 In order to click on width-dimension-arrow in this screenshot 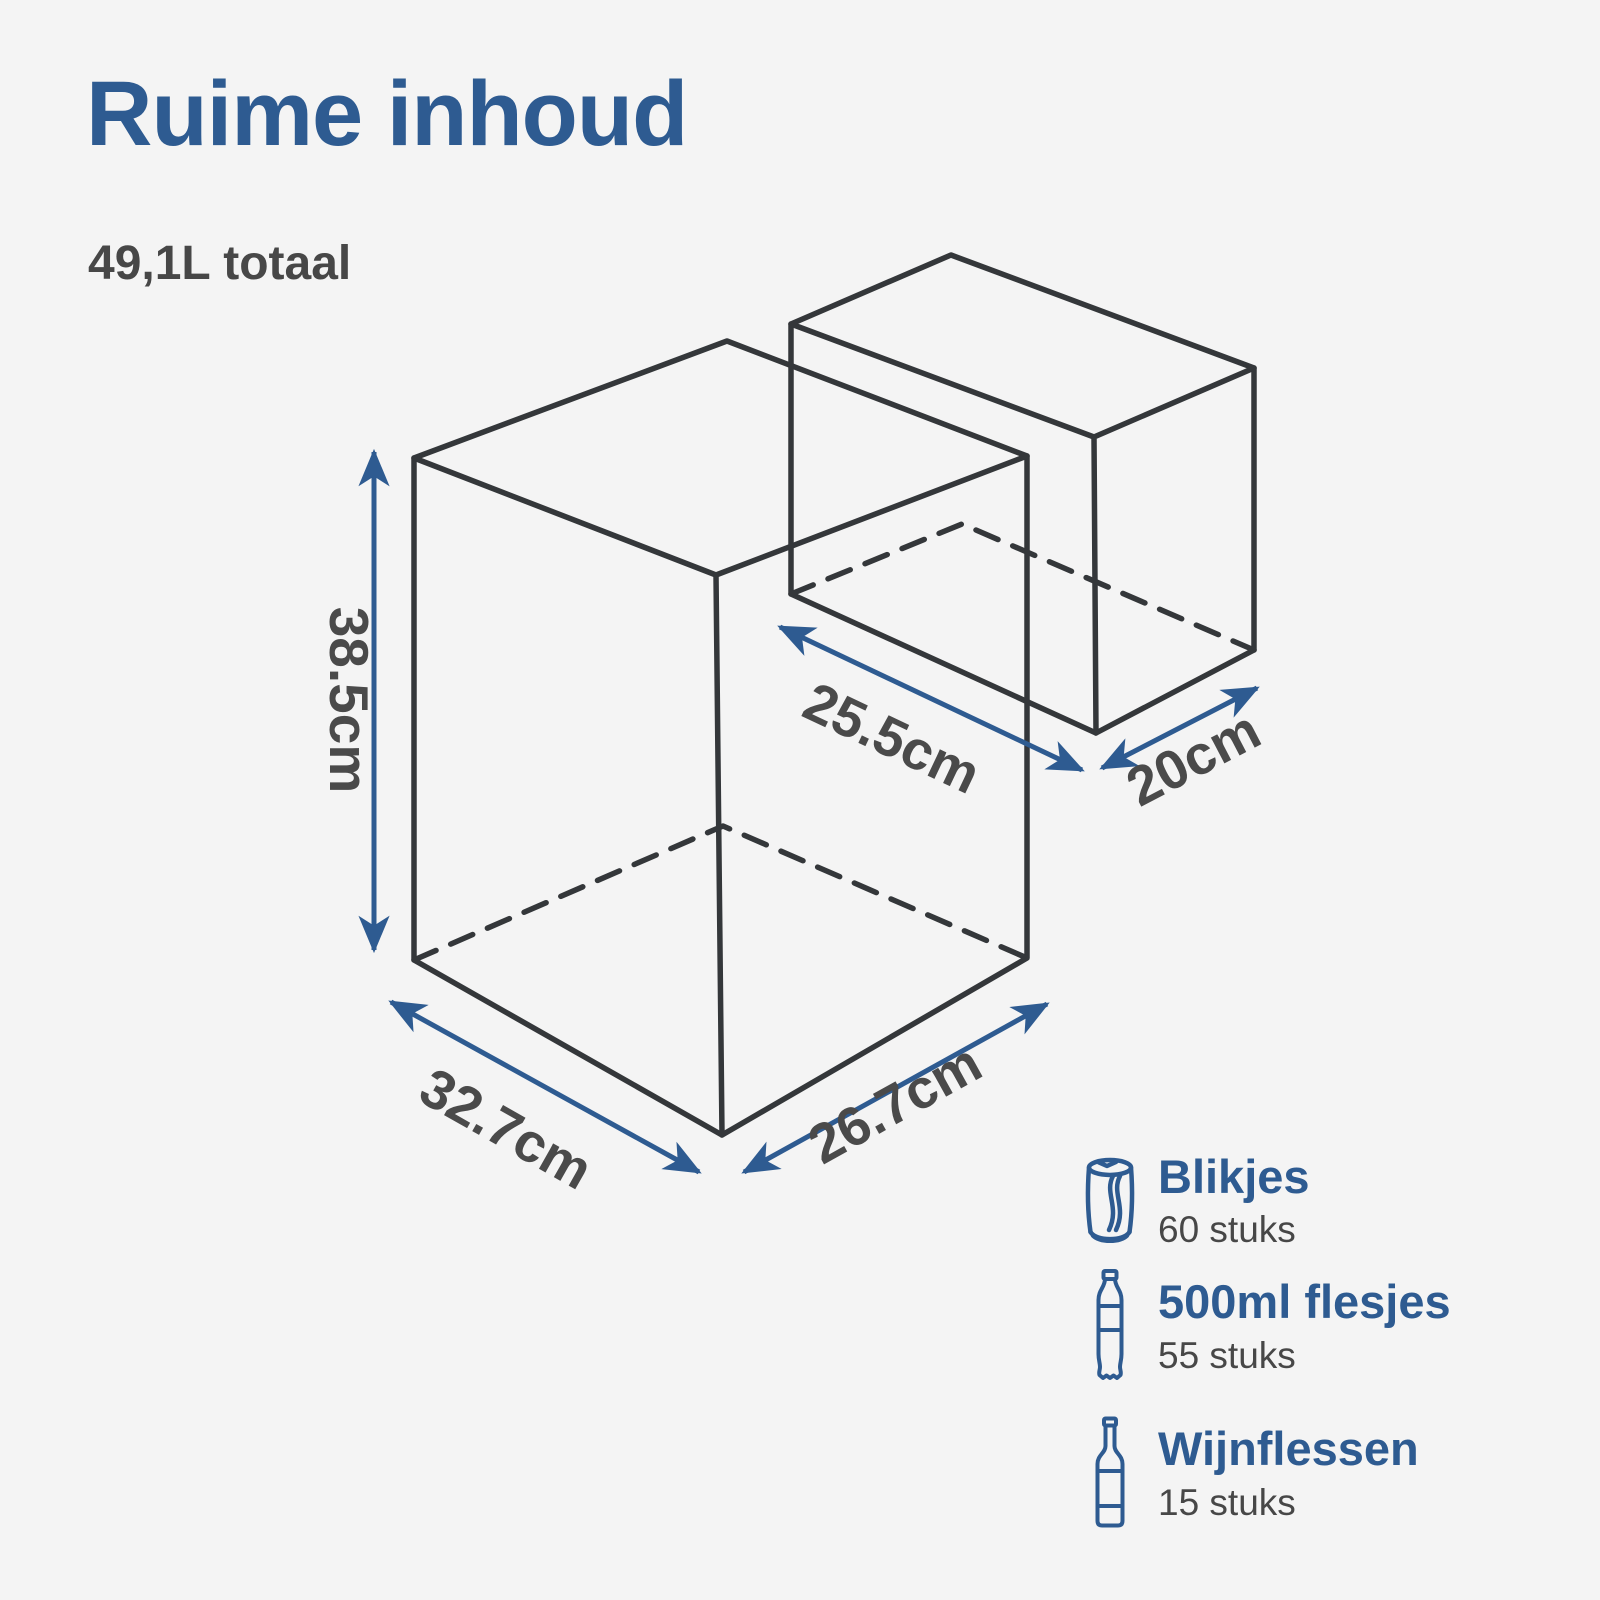, I will do `click(545, 1087)`.